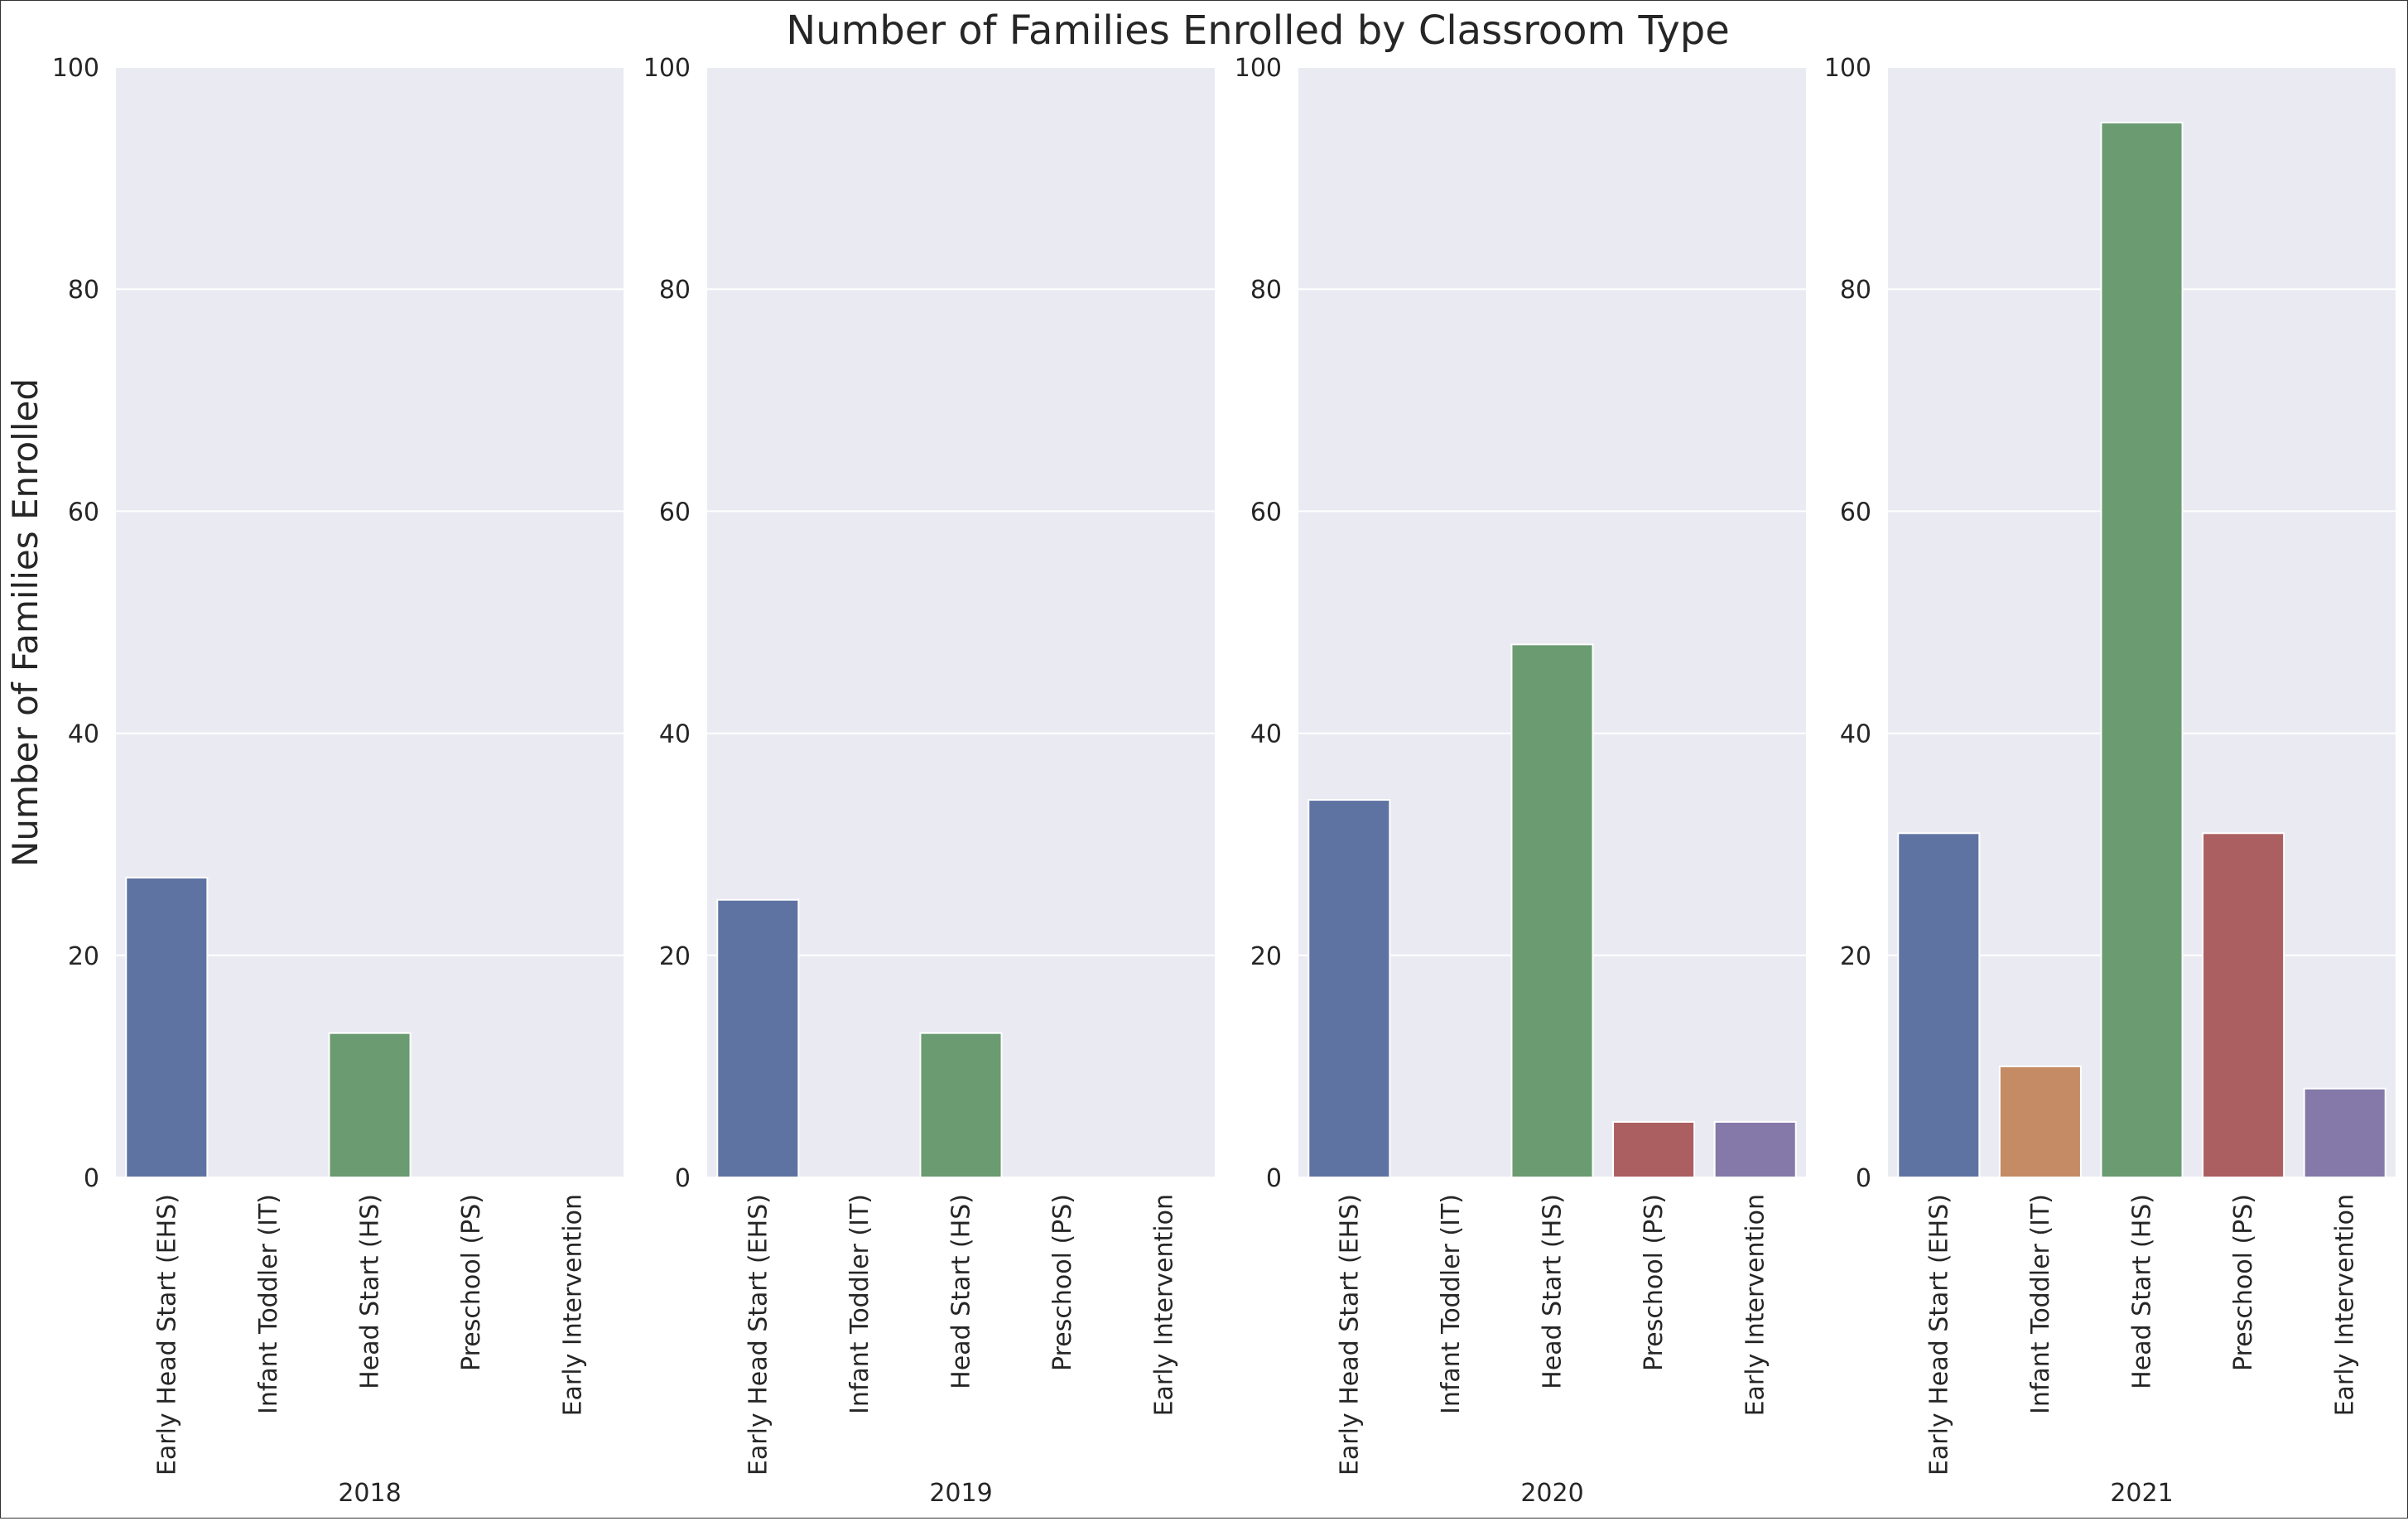 The image size is (2408, 1521). What do you see at coordinates (2141, 1493) in the screenshot?
I see `panel-label: 2021` at bounding box center [2141, 1493].